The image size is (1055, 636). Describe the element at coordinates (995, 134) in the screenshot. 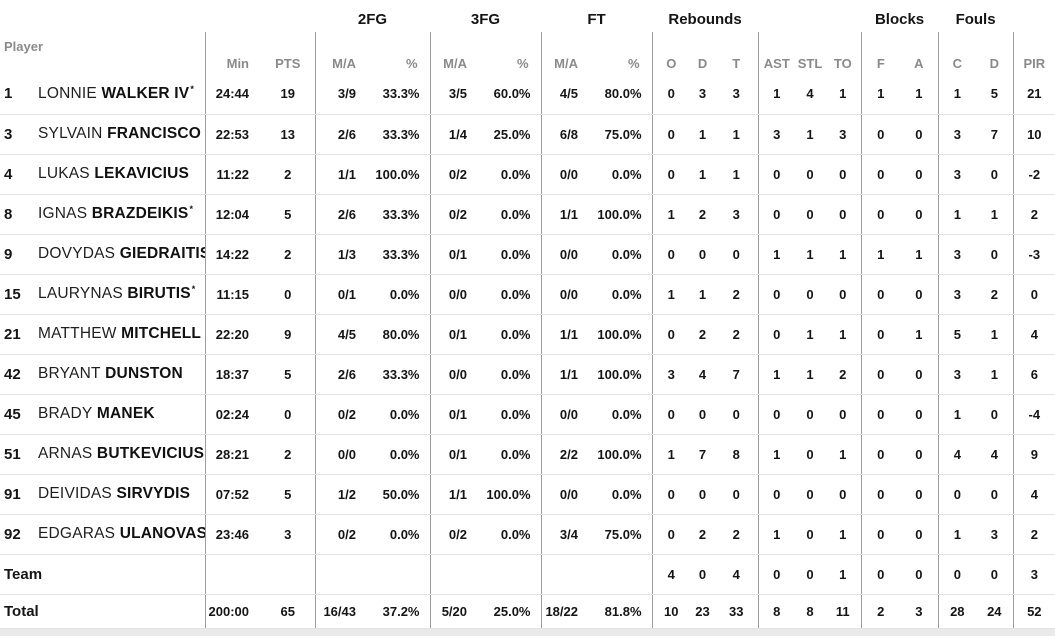

I see `fouls-drawn: 7` at that location.